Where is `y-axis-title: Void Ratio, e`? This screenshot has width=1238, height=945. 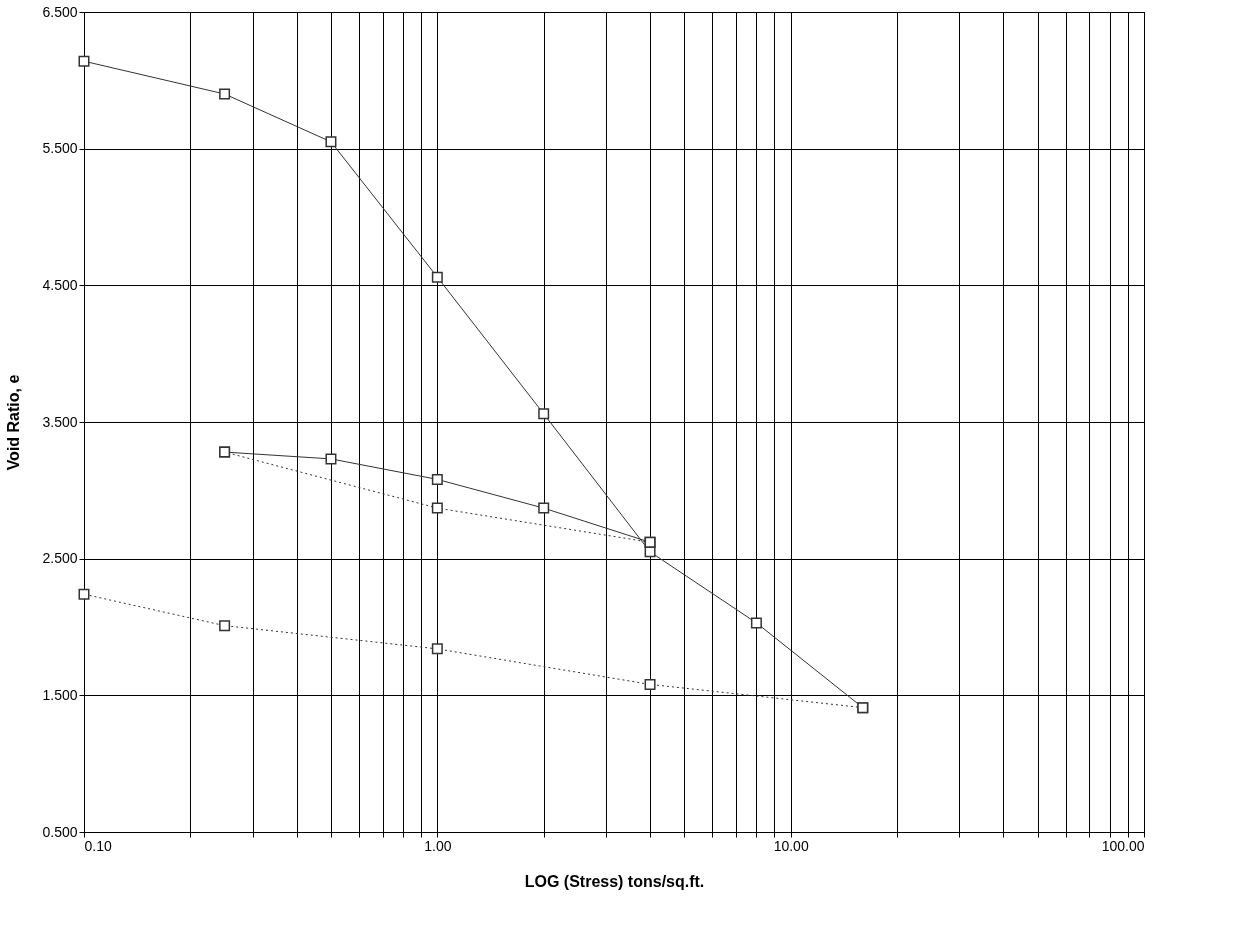
y-axis-title: Void Ratio, e is located at coordinates (14, 422).